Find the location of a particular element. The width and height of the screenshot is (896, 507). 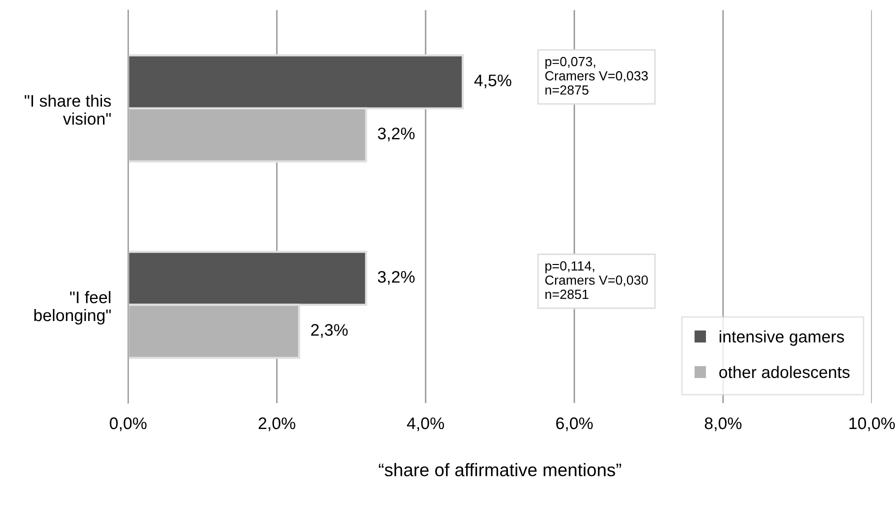

y-tick-label: "I share this vision" is located at coordinates (67, 109).